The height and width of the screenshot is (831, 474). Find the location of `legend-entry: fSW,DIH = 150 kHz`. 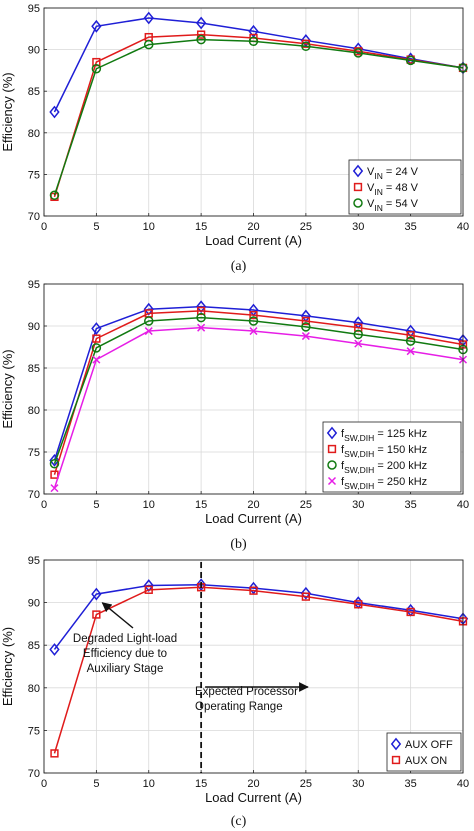

legend-entry: fSW,DIH = 150 kHz is located at coordinates (384, 451).